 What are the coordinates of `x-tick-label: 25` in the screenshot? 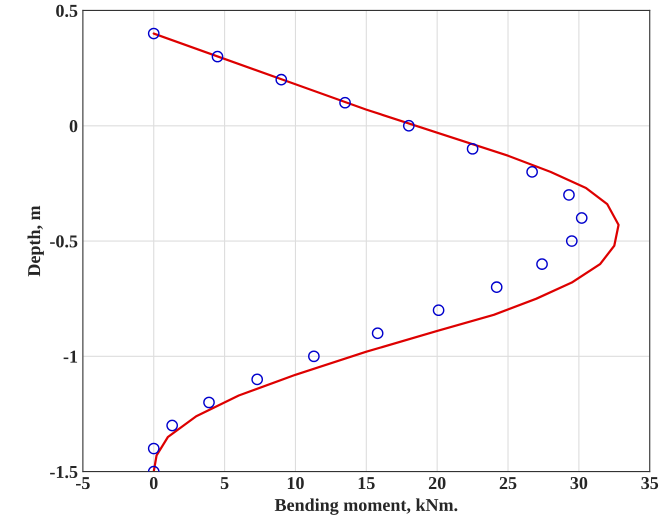 It's located at (508, 483).